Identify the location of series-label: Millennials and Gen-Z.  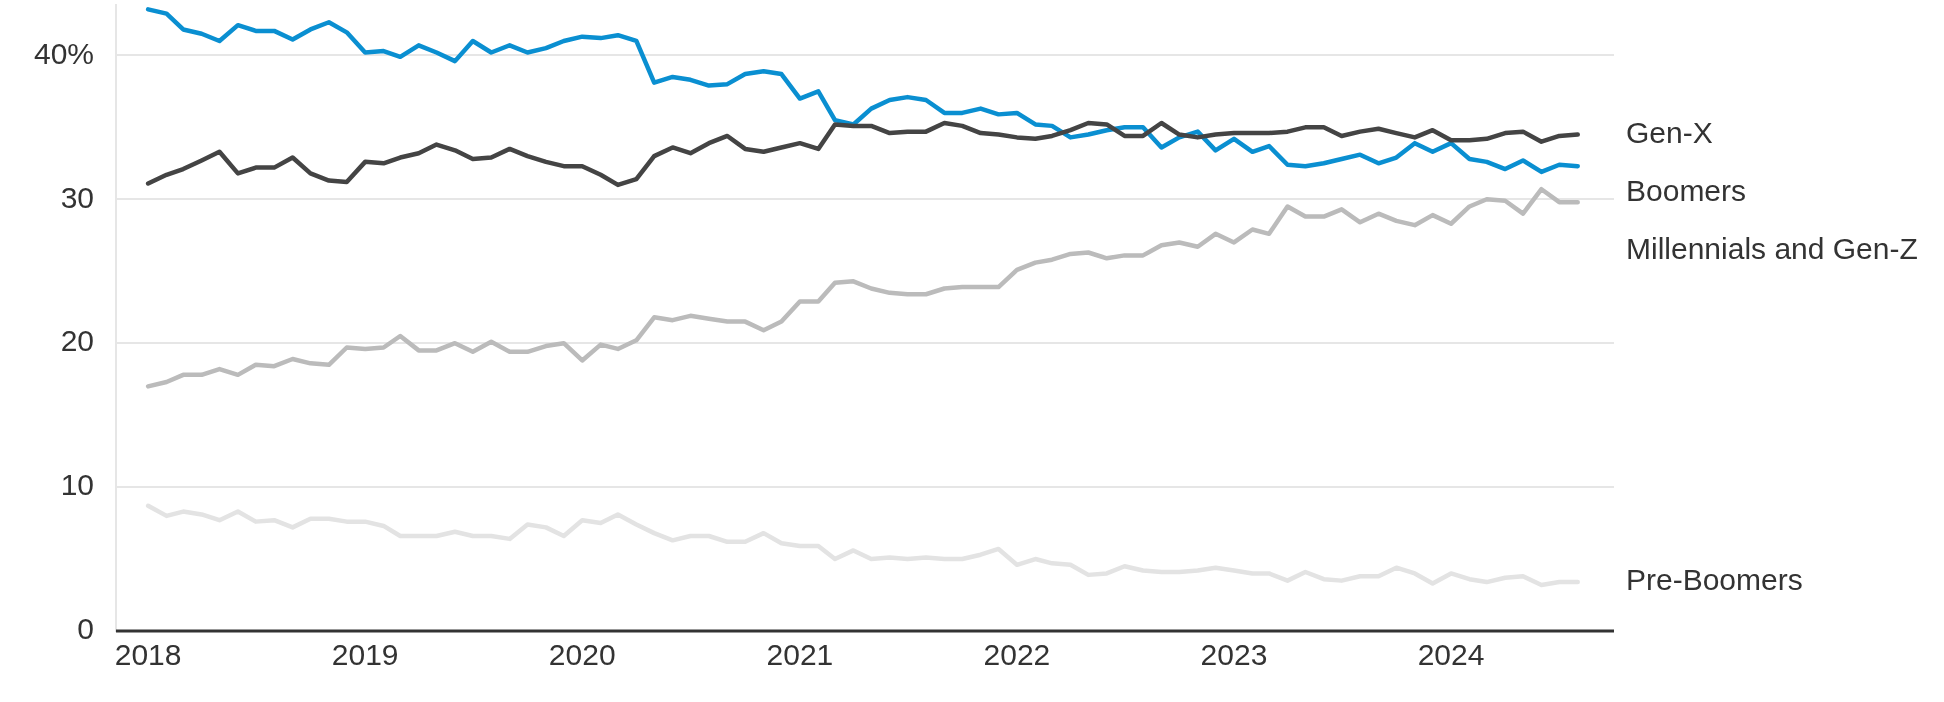
(1772, 248).